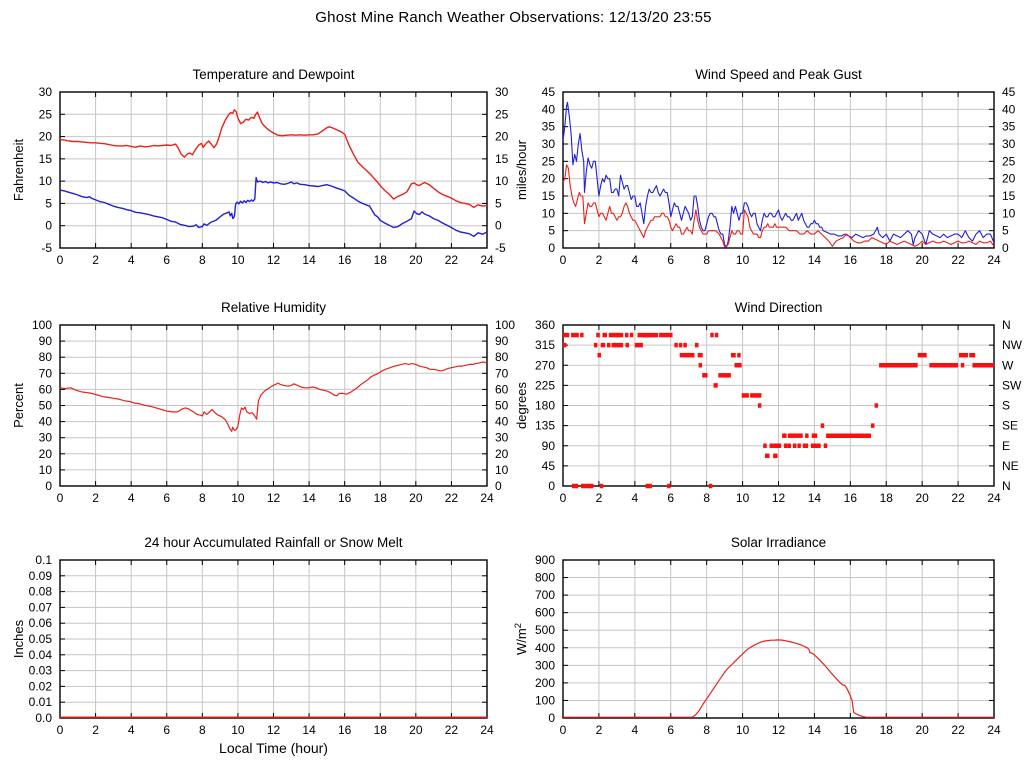 This screenshot has width=1027, height=772. I want to click on y-tick-label-left: 0.0, so click(43, 718).